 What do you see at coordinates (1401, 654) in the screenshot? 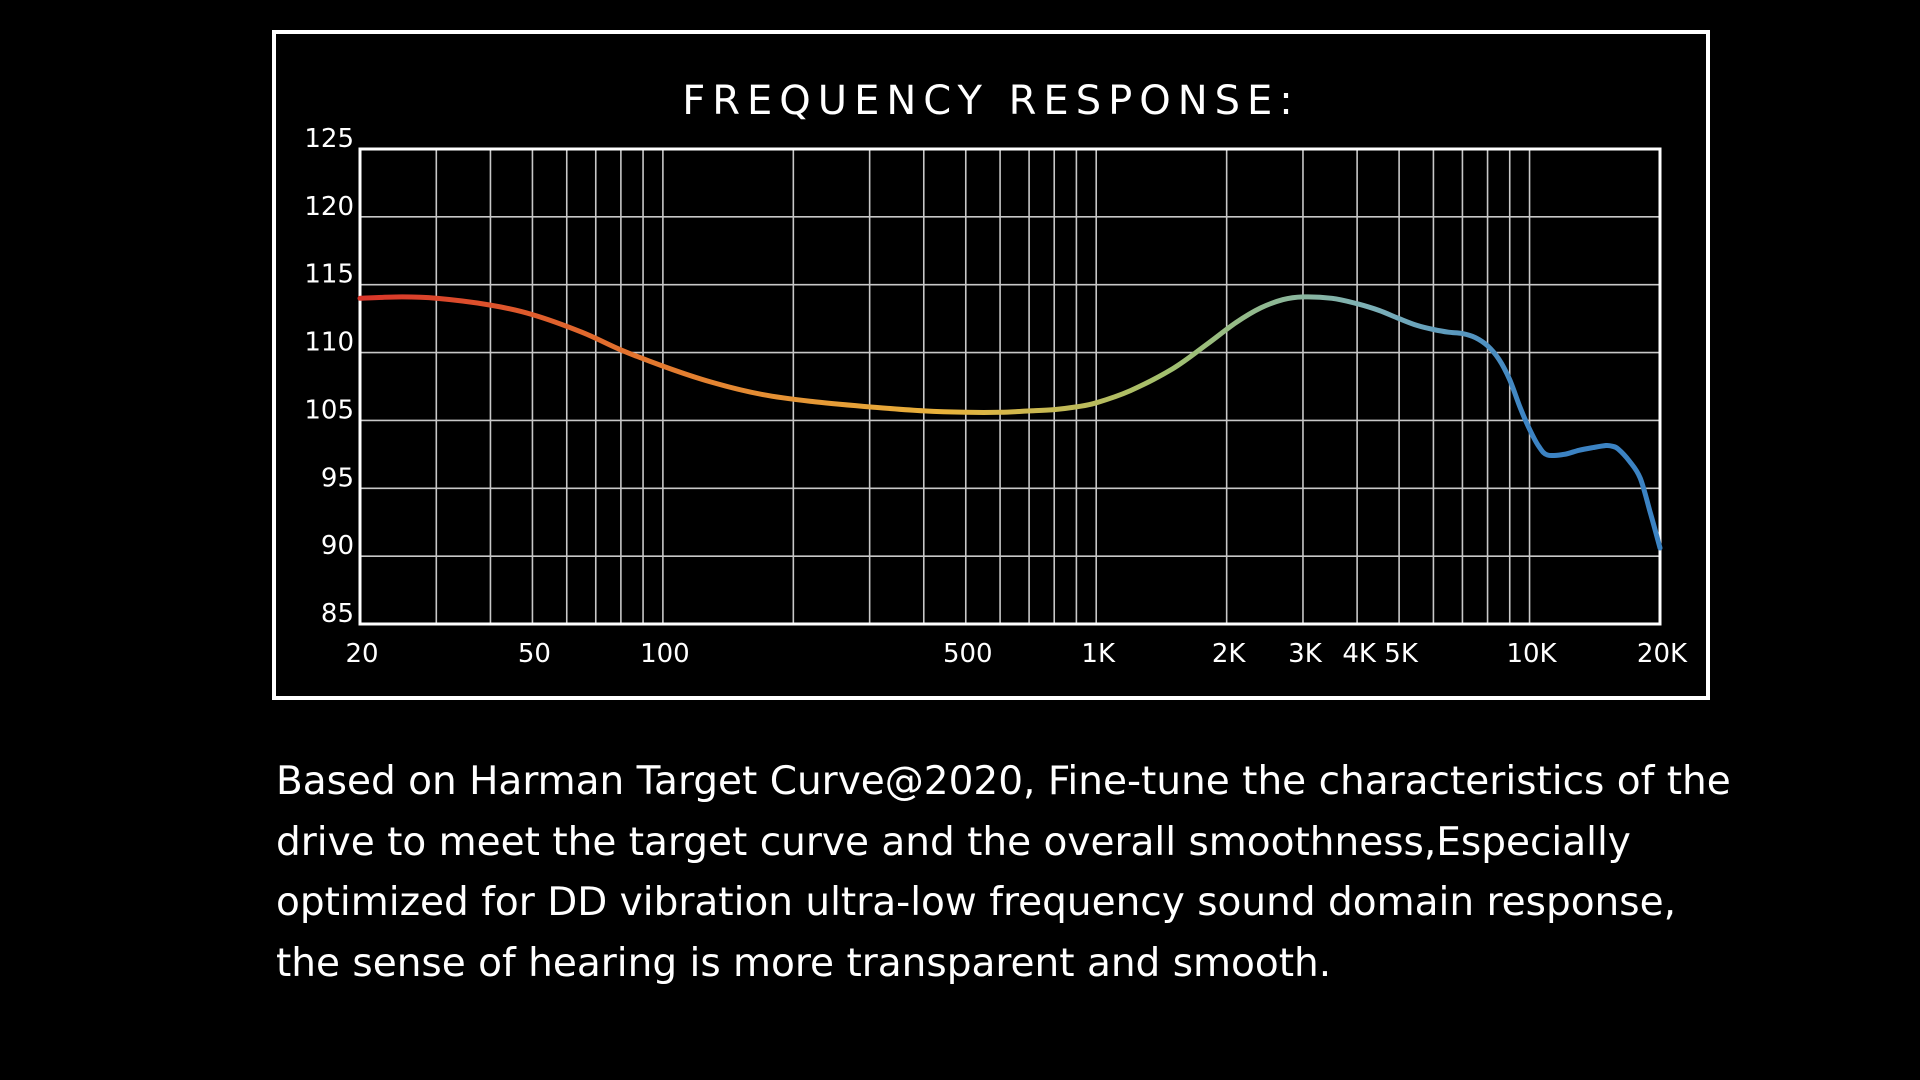
I see `x-tick-label: 5K` at bounding box center [1401, 654].